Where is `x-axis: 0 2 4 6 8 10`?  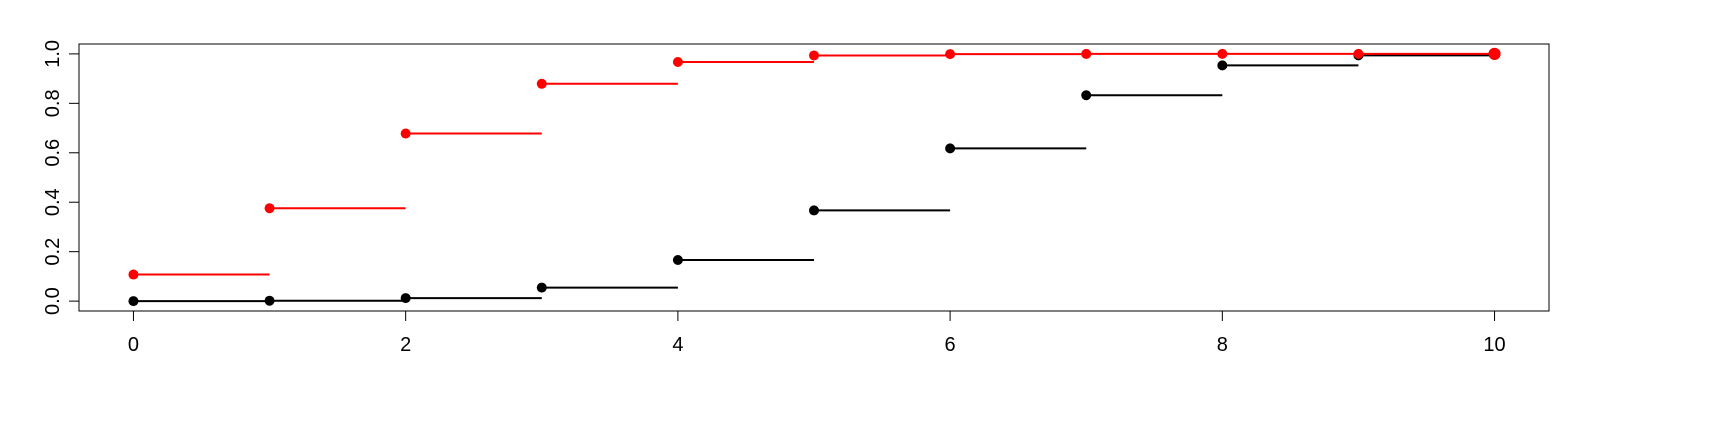 x-axis: 0 2 4 6 8 10 is located at coordinates (817, 333).